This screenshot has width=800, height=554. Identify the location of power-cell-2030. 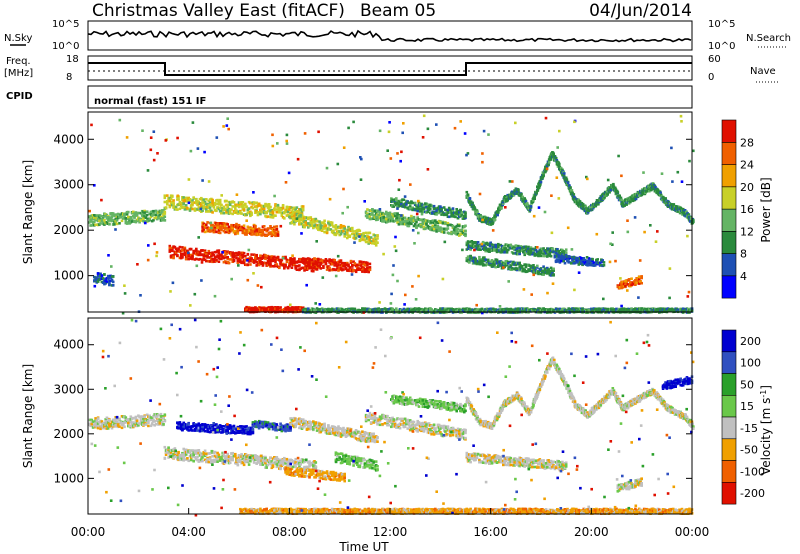
(405, 224).